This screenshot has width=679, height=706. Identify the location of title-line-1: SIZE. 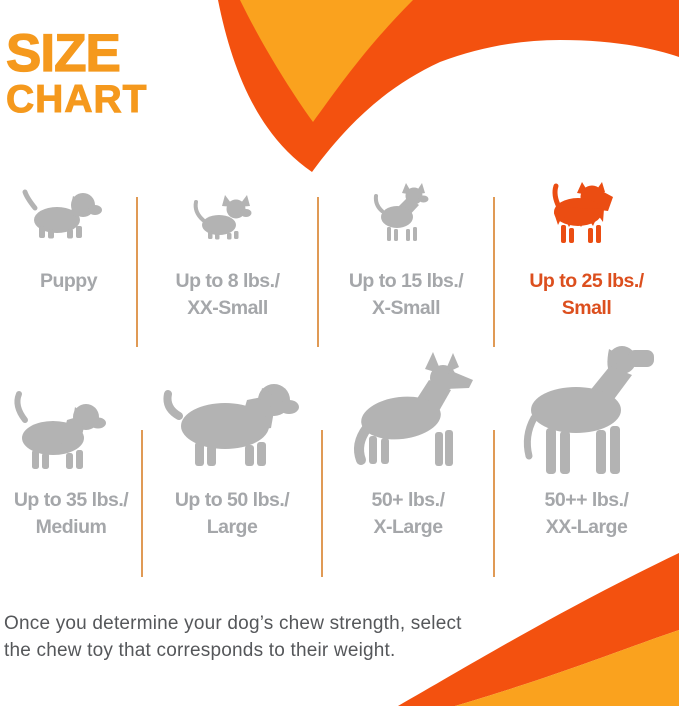
(63, 53).